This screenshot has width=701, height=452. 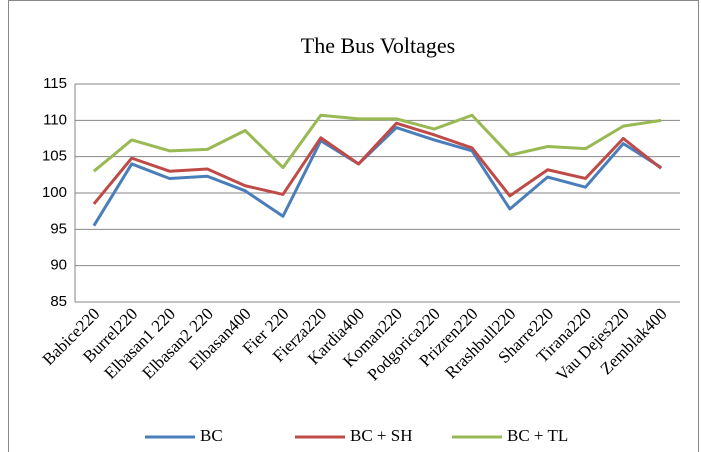 What do you see at coordinates (211, 435) in the screenshot?
I see `legend-label: BC` at bounding box center [211, 435].